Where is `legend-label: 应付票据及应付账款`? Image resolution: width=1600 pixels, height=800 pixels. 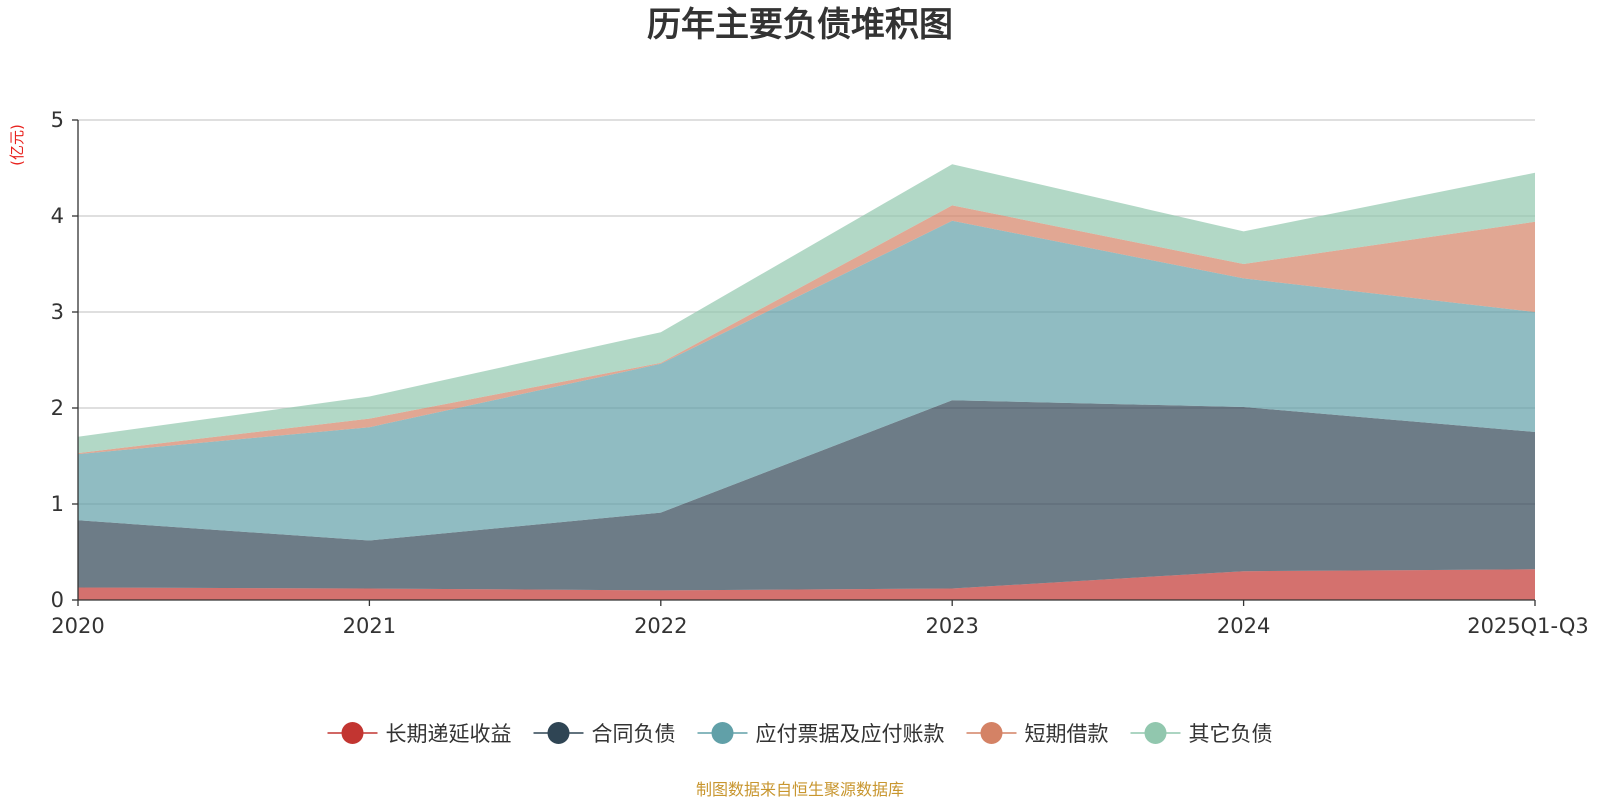
legend-label: 应付票据及应付账款 is located at coordinates (850, 734).